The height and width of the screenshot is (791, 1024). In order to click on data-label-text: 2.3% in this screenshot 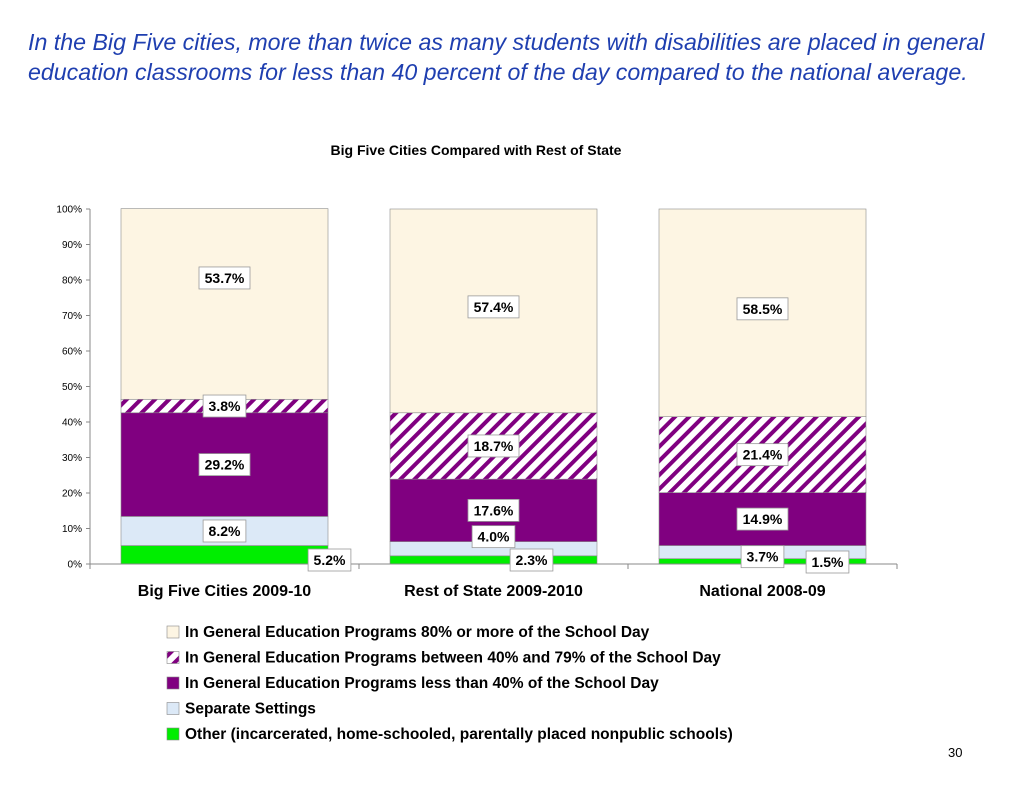, I will do `click(532, 560)`.